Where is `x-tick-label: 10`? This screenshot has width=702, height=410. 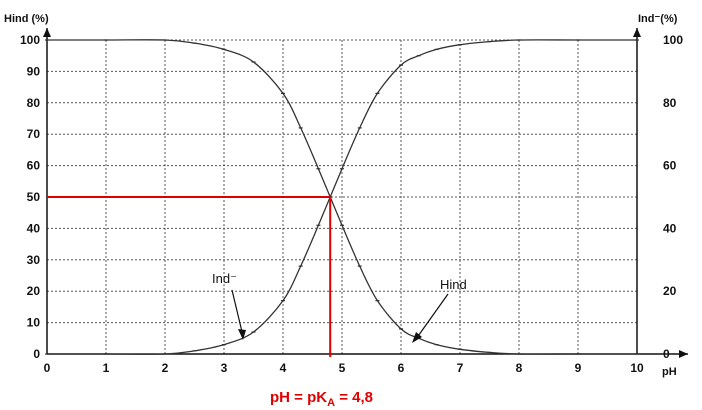
x-tick-label: 10 is located at coordinates (637, 368).